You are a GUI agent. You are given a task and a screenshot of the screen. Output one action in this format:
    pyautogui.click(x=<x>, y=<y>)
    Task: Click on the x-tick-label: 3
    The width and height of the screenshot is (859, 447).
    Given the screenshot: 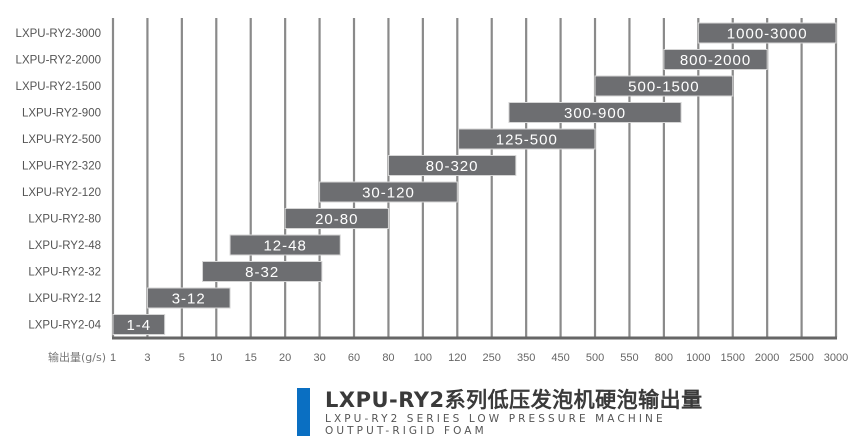 What is the action you would take?
    pyautogui.click(x=147, y=358)
    